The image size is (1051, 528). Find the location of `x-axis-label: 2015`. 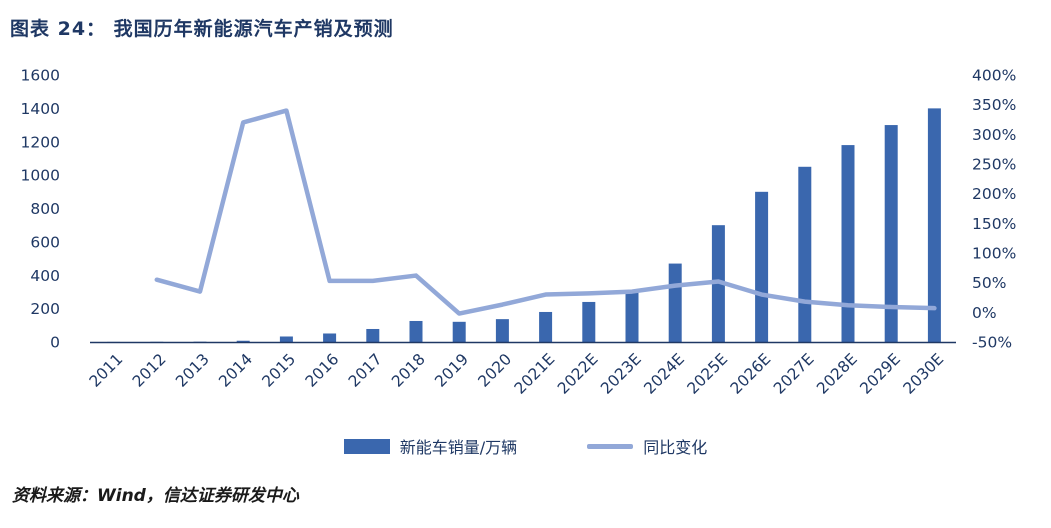

x-axis-label: 2015 is located at coordinates (279, 370).